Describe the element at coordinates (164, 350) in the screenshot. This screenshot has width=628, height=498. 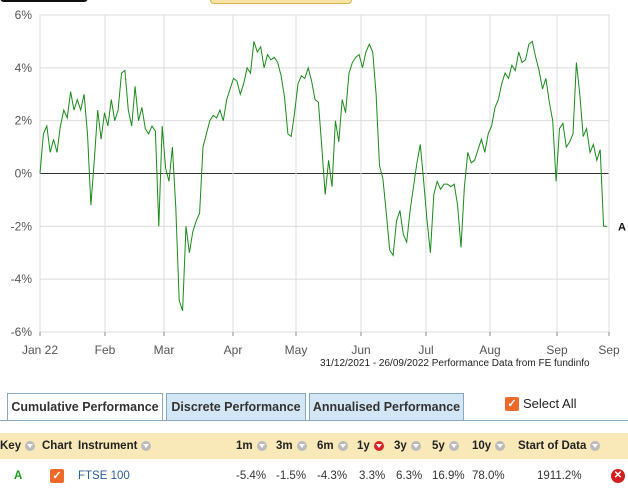
I see `x-tick-label: Mar` at that location.